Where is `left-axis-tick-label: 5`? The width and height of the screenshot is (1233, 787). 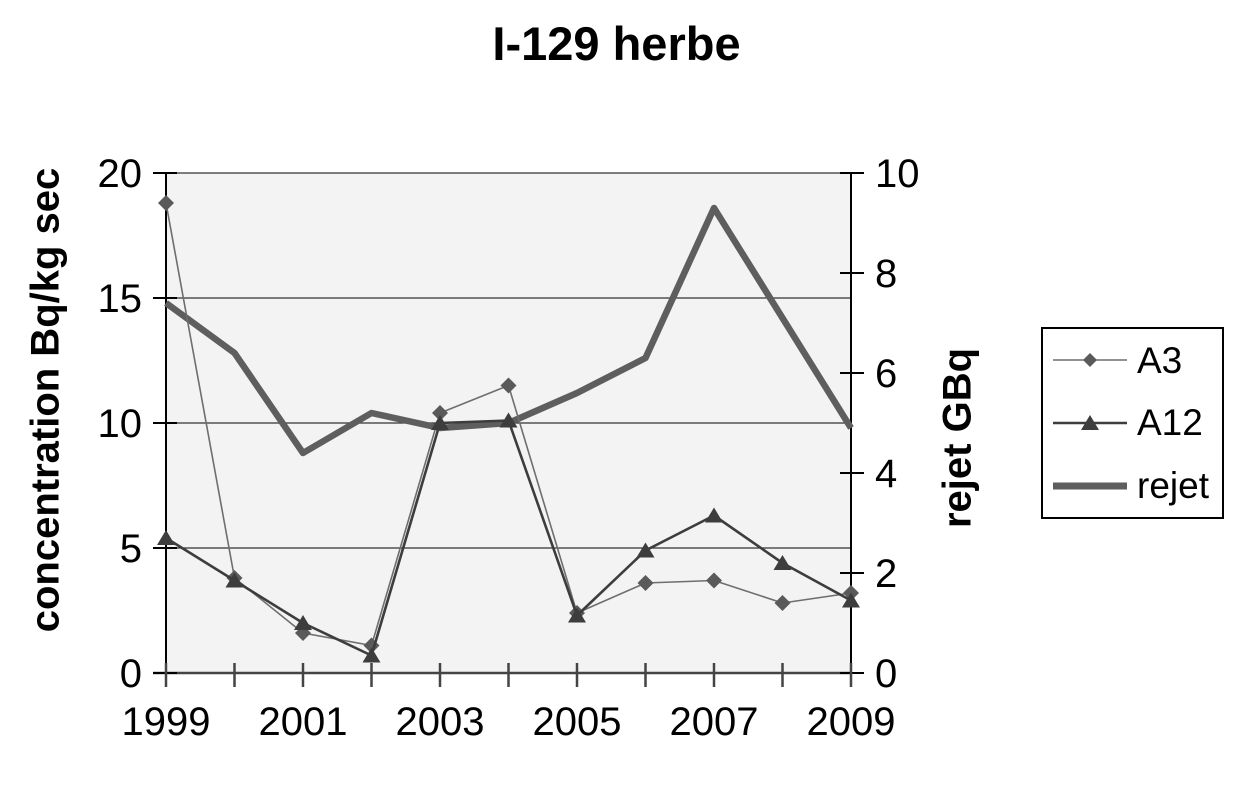
left-axis-tick-label: 5 is located at coordinates (131, 549).